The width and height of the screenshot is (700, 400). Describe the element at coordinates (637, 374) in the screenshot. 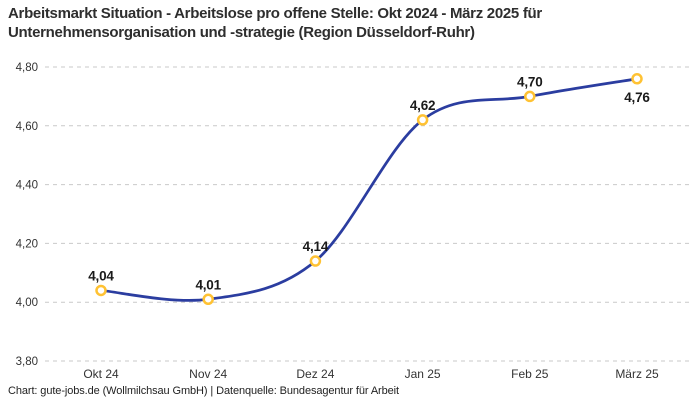

I see `x-tick-label: März 25` at that location.